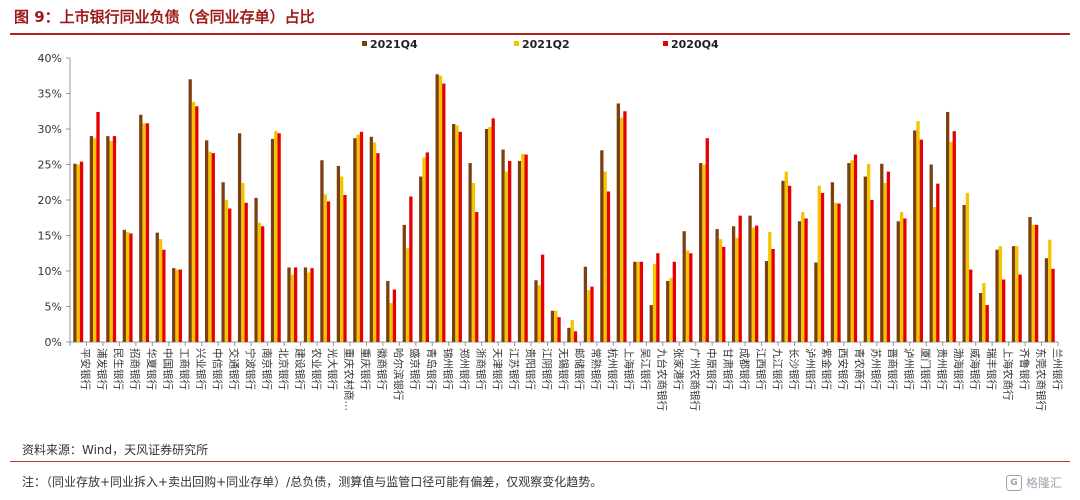 Image resolution: width=1080 pixels, height=500 pixels. Describe the element at coordinates (398, 374) in the screenshot. I see `x-tick-label: 哈尔滨银行` at that location.